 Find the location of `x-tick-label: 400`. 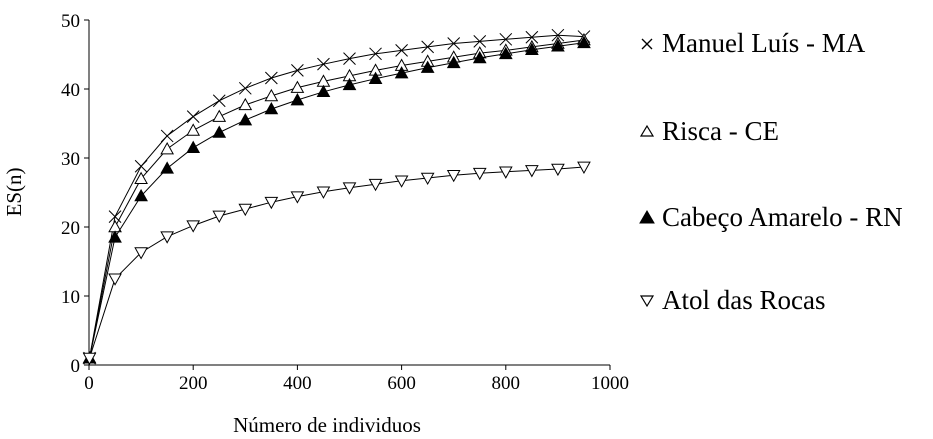

x-tick-label: 400 is located at coordinates (297, 383).